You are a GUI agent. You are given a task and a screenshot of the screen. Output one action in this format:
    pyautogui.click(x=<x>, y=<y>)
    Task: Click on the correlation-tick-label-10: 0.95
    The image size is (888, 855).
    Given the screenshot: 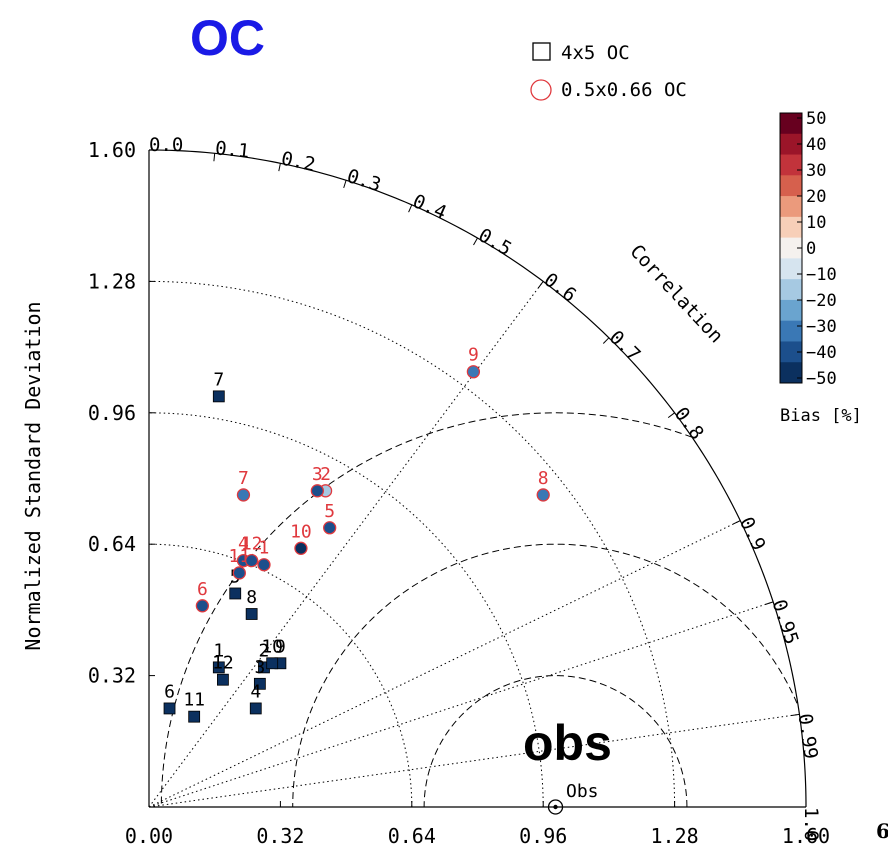 What is the action you would take?
    pyautogui.click(x=784, y=622)
    